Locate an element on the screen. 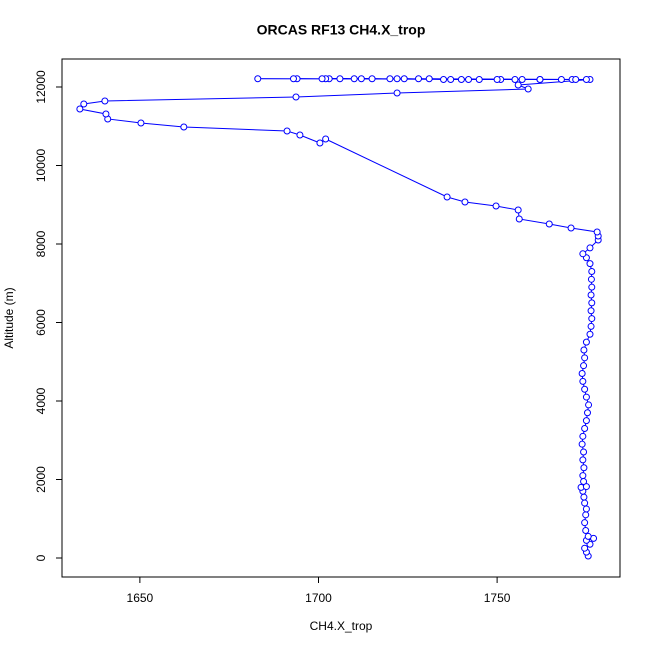 The width and height of the screenshot is (650, 650). y-tick-label: 10000 is located at coordinates (41, 165).